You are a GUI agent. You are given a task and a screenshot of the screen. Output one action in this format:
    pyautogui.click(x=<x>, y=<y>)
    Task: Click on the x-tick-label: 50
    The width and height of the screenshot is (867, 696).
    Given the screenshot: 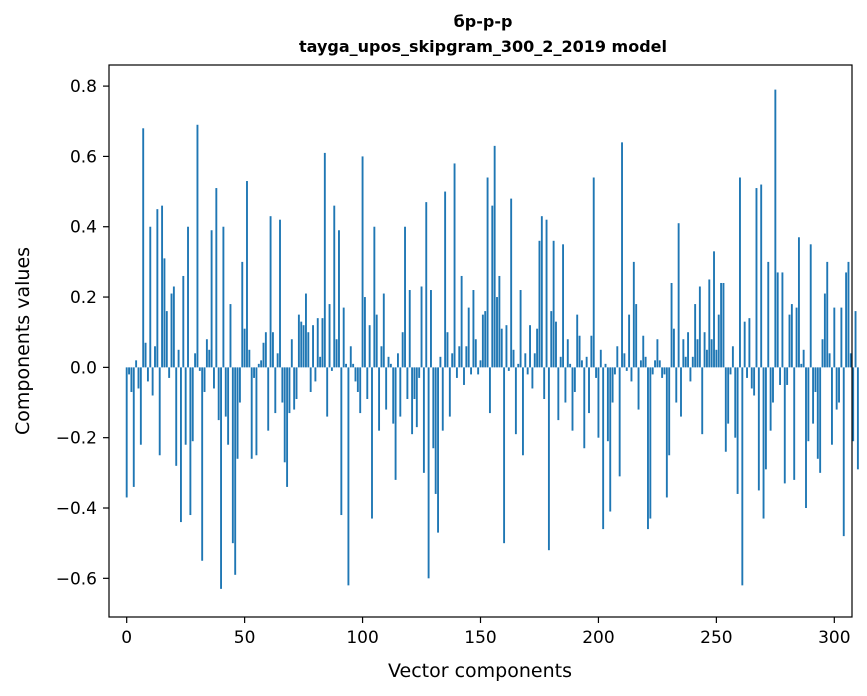 What is the action you would take?
    pyautogui.click(x=245, y=638)
    